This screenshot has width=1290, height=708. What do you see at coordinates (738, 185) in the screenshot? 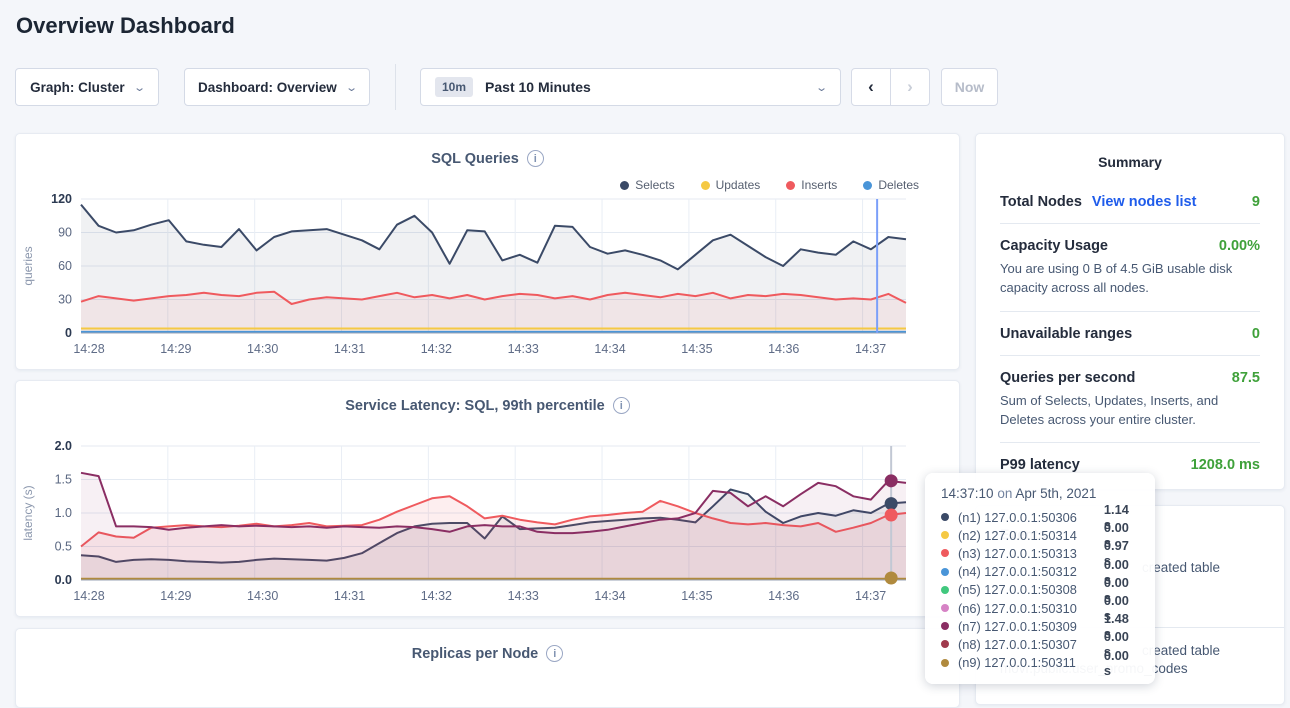
I see `legend-label: Updates` at bounding box center [738, 185].